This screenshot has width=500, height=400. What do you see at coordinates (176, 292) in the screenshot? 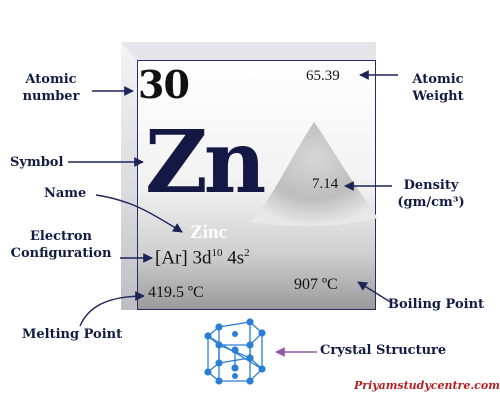
I see `melting-point-value: 419.5 ºC` at bounding box center [176, 292].